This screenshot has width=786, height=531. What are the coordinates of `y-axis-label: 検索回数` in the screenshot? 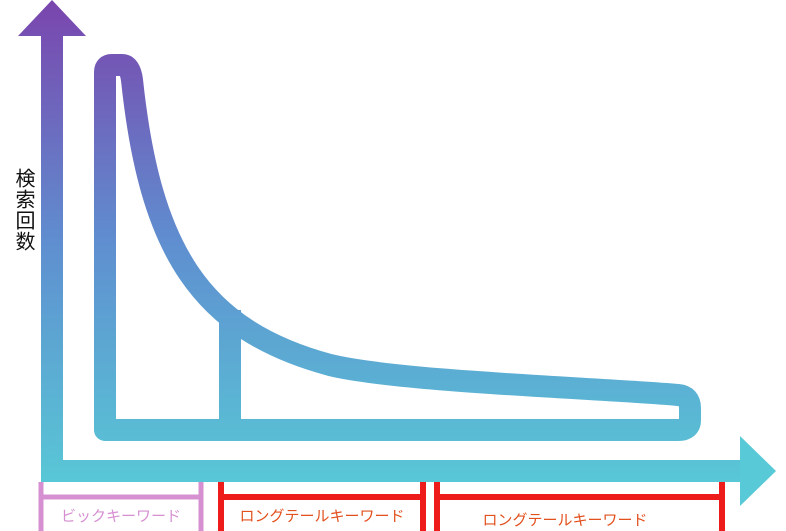 It's located at (24, 210).